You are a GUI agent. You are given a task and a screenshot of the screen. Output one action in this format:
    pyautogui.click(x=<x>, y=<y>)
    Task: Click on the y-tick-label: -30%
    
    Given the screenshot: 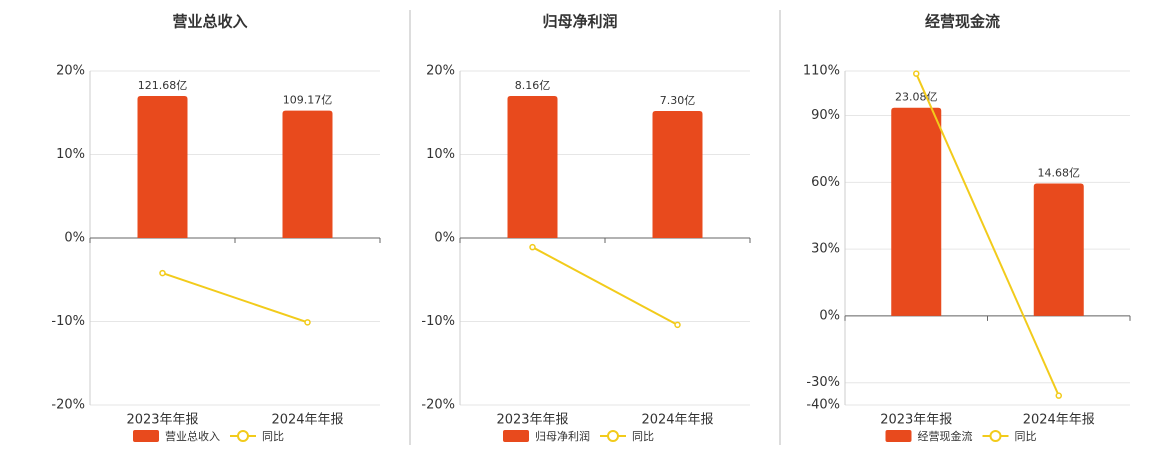 What is the action you would take?
    pyautogui.click(x=823, y=382)
    